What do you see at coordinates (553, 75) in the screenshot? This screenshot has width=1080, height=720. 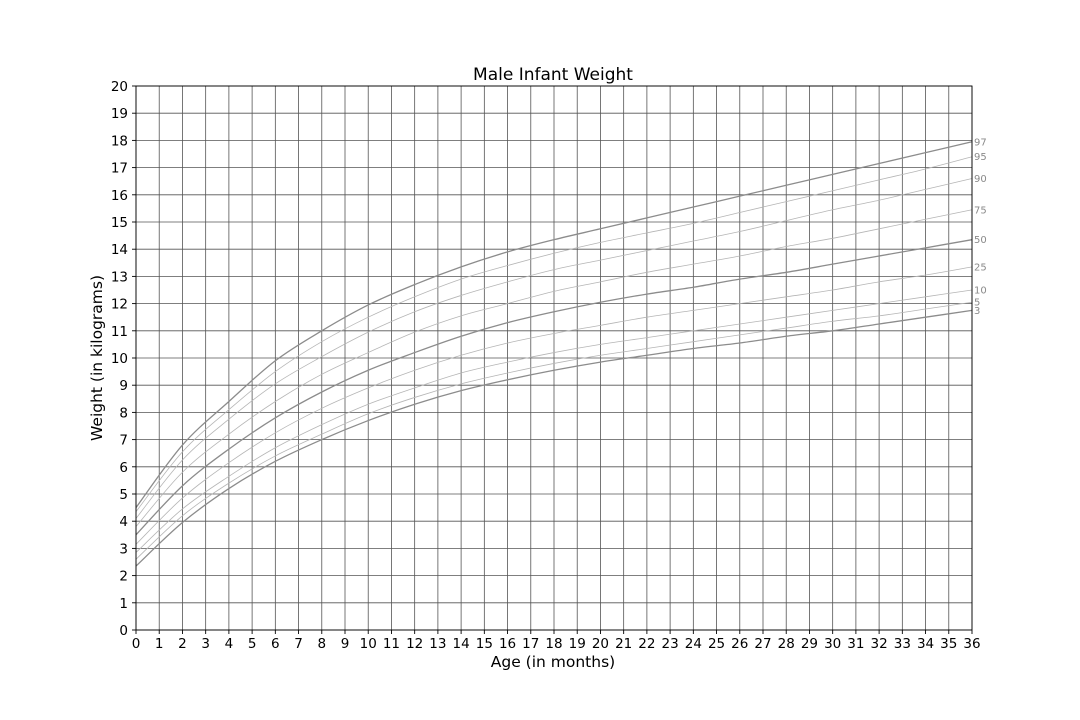 I see `chart-title: Male Infant Weight` at bounding box center [553, 75].